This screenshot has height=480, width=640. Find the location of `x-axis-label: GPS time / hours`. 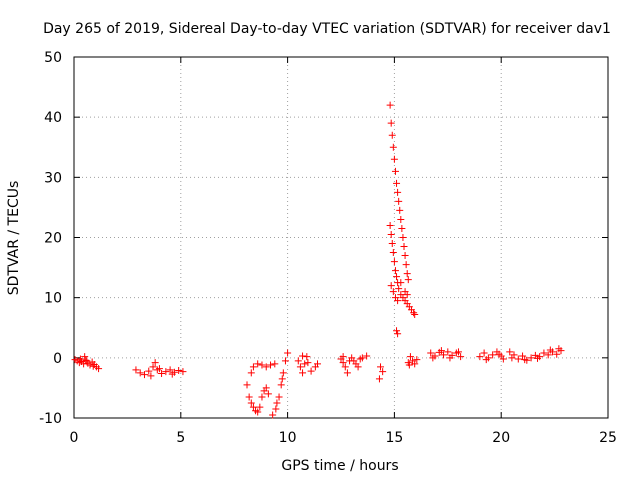

x-axis-label: GPS time / hours is located at coordinates (339, 466).